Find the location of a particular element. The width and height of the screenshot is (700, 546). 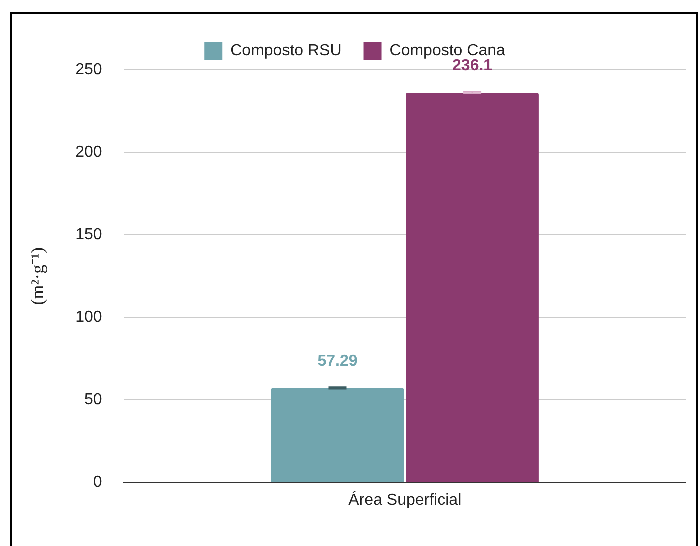

data-label: 236.1 is located at coordinates (472, 66).